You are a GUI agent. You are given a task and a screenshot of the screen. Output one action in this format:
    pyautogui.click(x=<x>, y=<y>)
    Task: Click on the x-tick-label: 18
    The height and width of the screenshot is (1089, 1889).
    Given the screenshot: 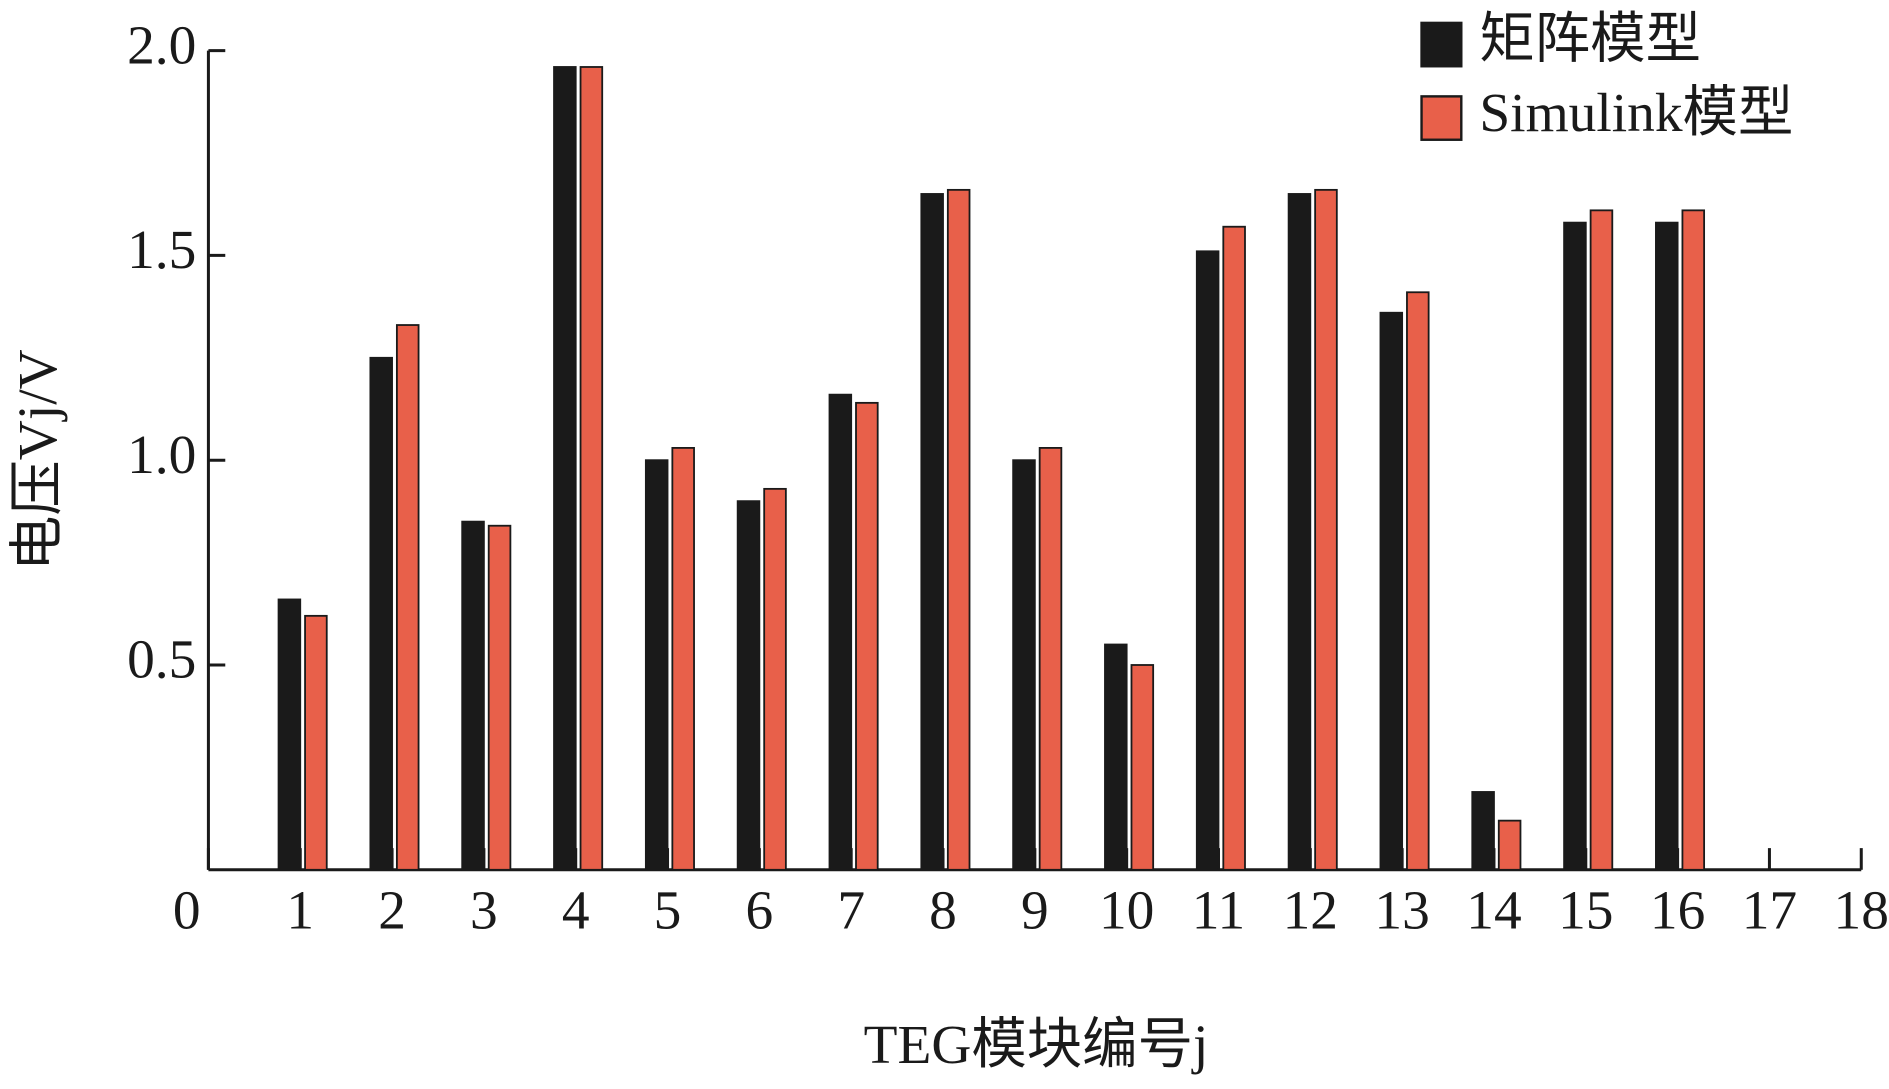 What is the action you would take?
    pyautogui.click(x=1861, y=909)
    